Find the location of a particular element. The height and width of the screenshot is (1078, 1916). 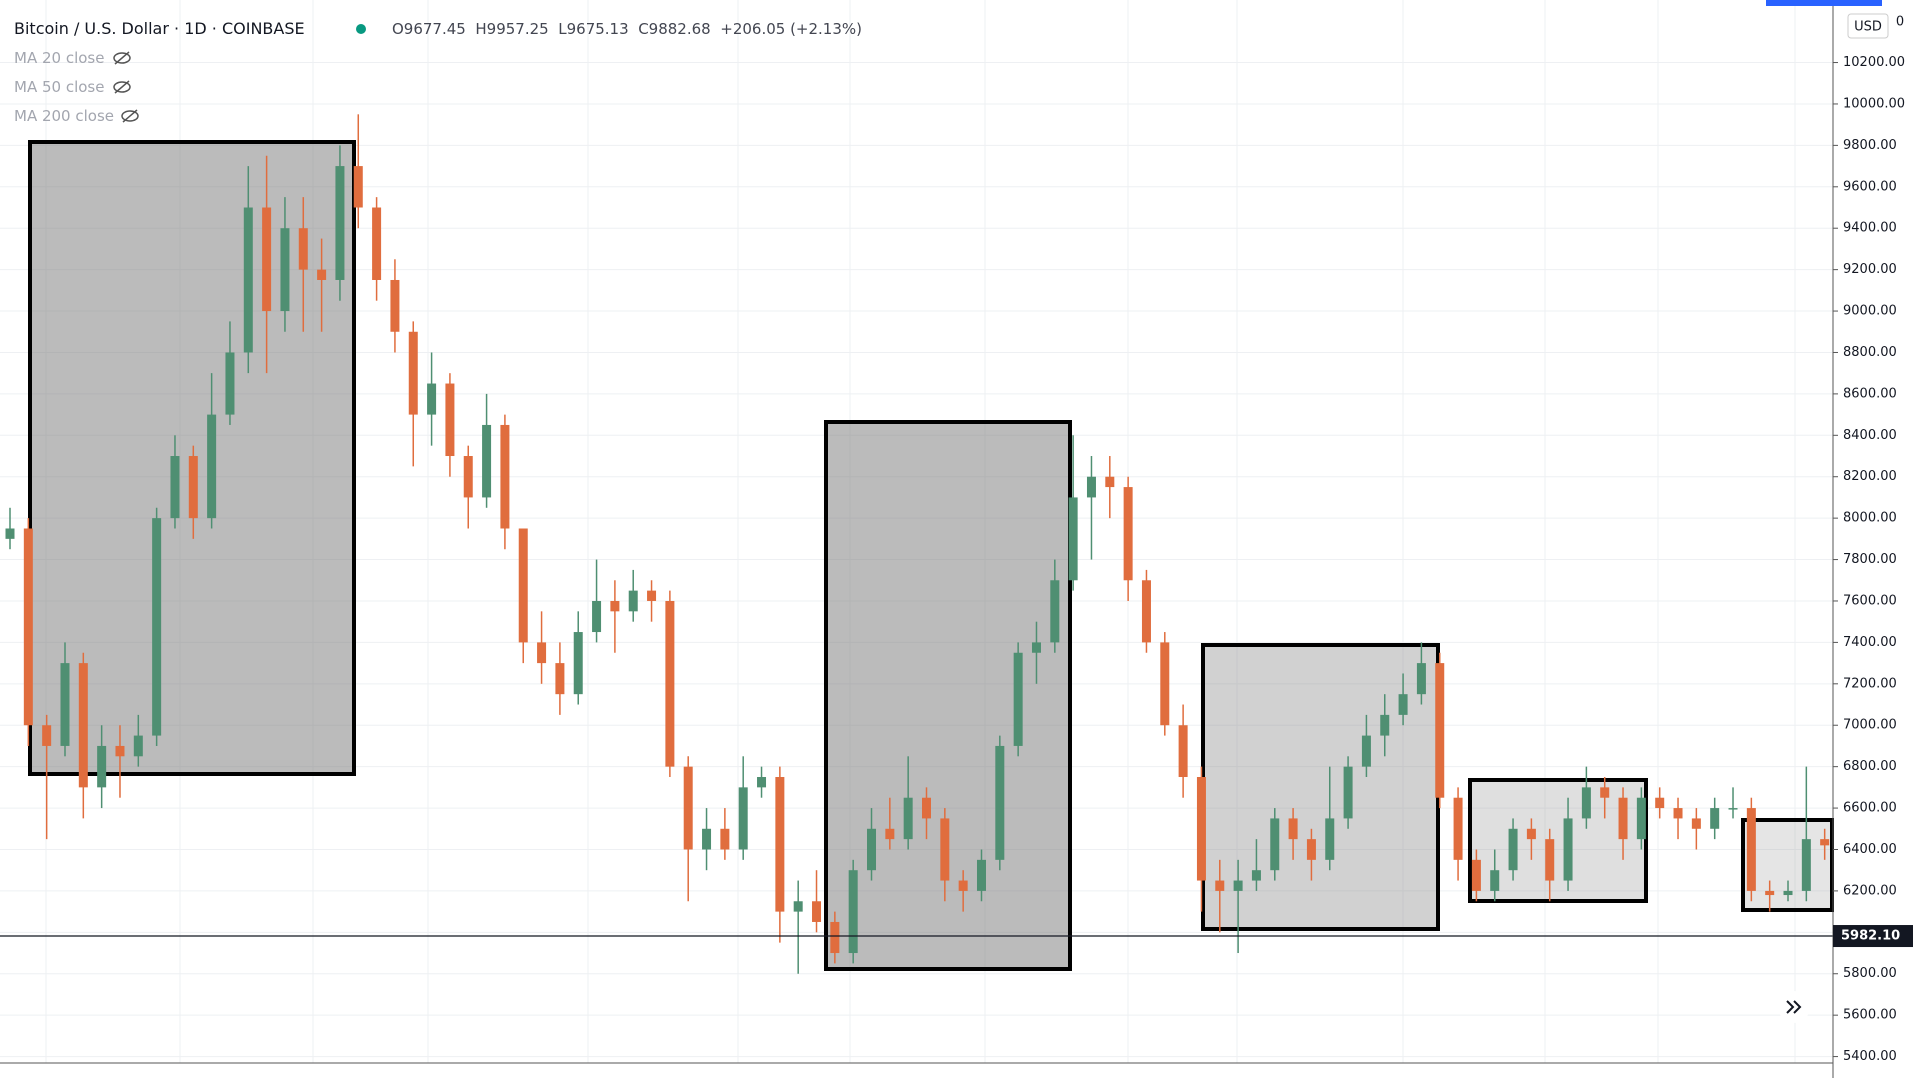

price-label-box is located at coordinates (1873, 936).